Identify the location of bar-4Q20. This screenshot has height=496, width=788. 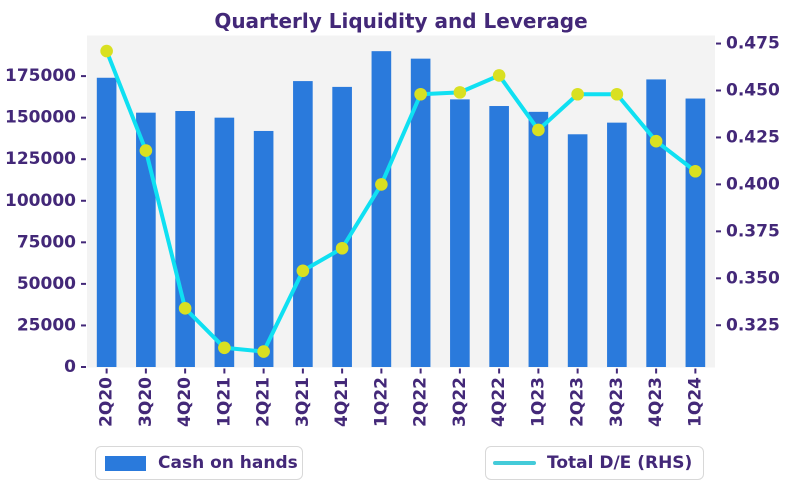
(185, 239).